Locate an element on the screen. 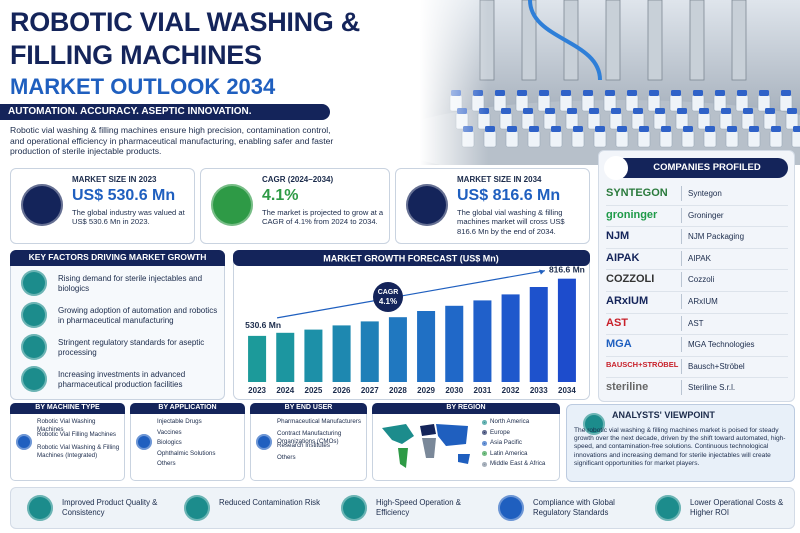  segment-item: Others is located at coordinates (286, 457).